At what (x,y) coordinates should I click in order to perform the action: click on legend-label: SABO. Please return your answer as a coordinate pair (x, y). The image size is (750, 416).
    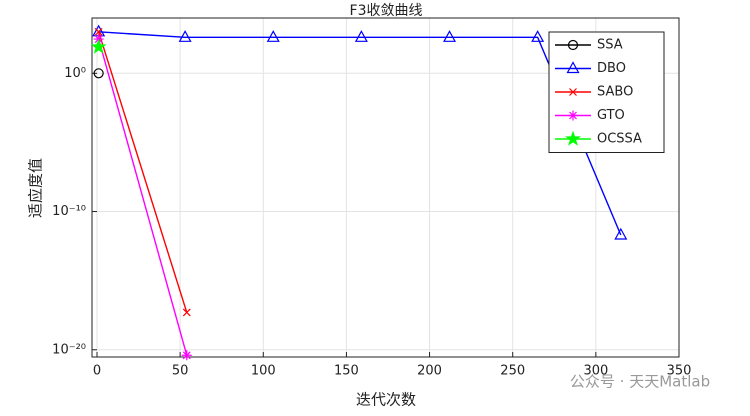
    Looking at the image, I should click on (615, 92).